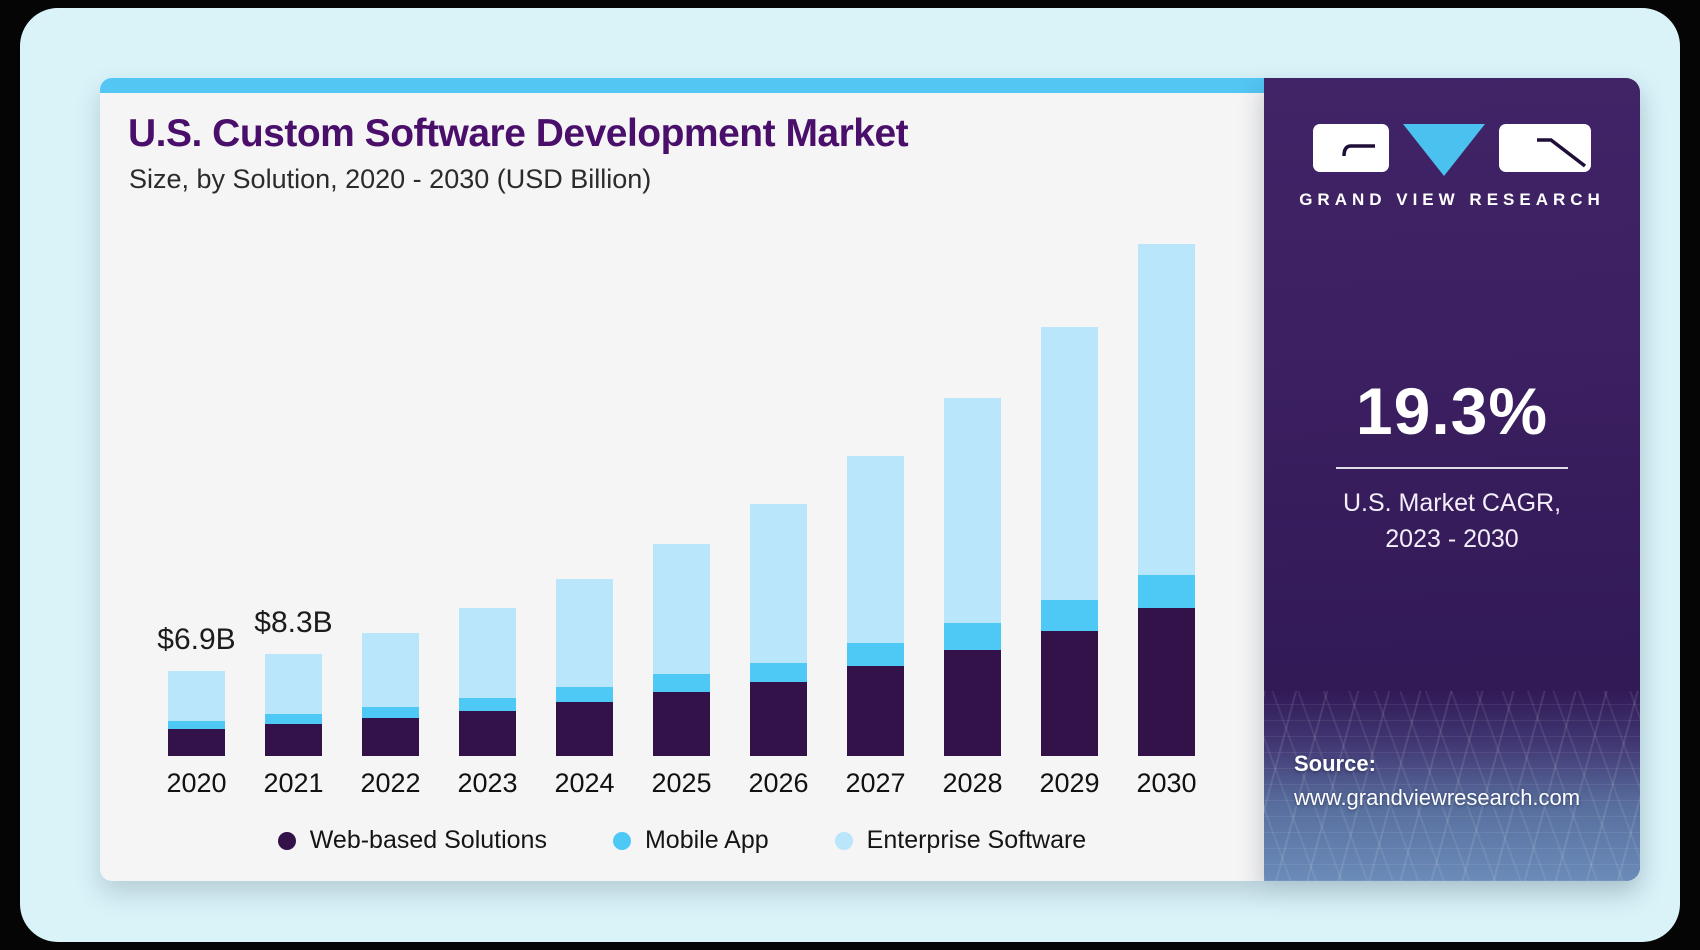  What do you see at coordinates (682, 85) in the screenshot?
I see `top-accent-bar` at bounding box center [682, 85].